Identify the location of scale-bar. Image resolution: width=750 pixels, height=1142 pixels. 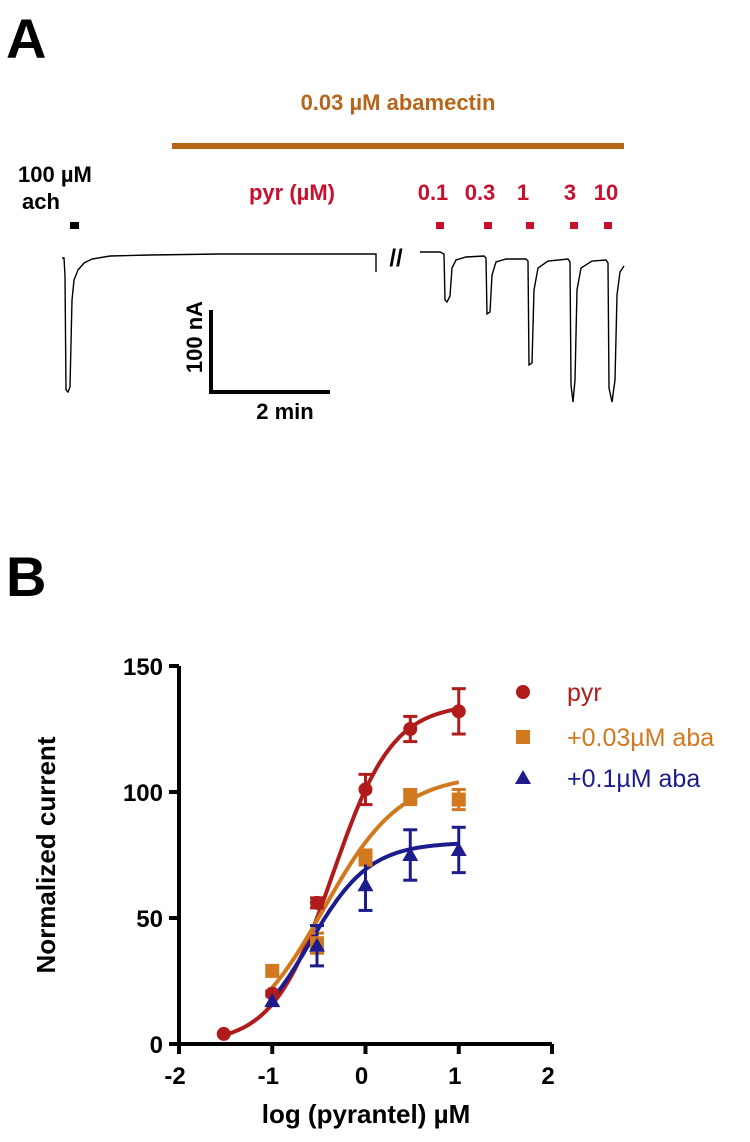
(269, 352).